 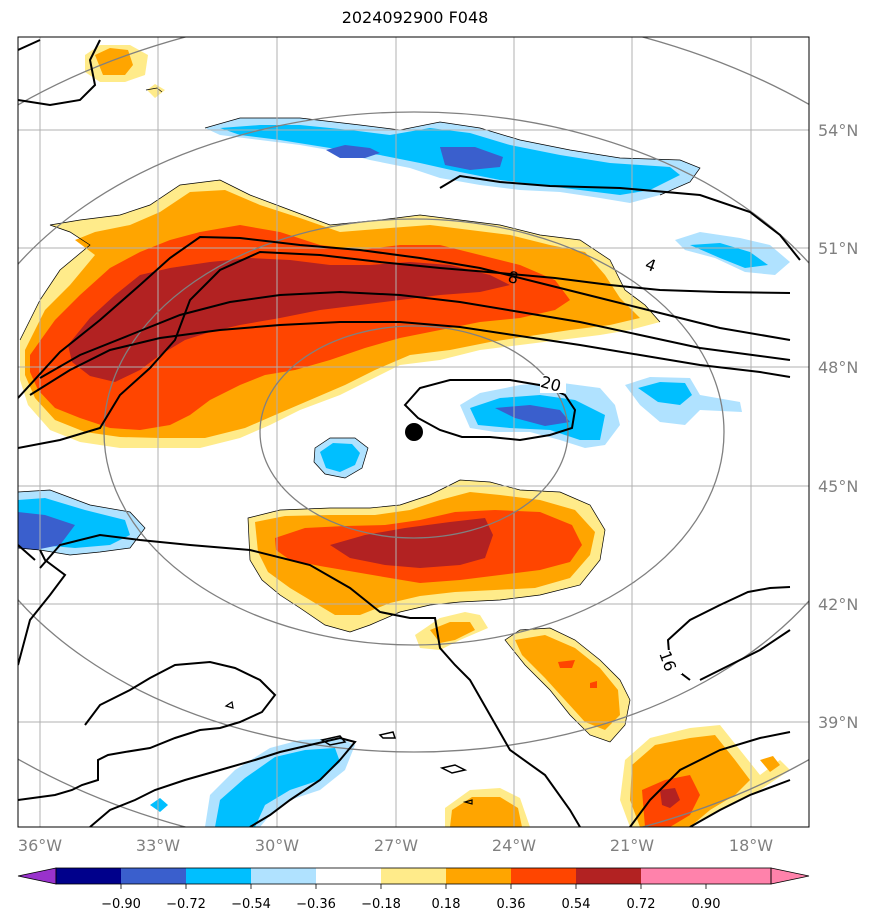 I want to click on colorbar-tick-label: −0.36, so click(x=316, y=904).